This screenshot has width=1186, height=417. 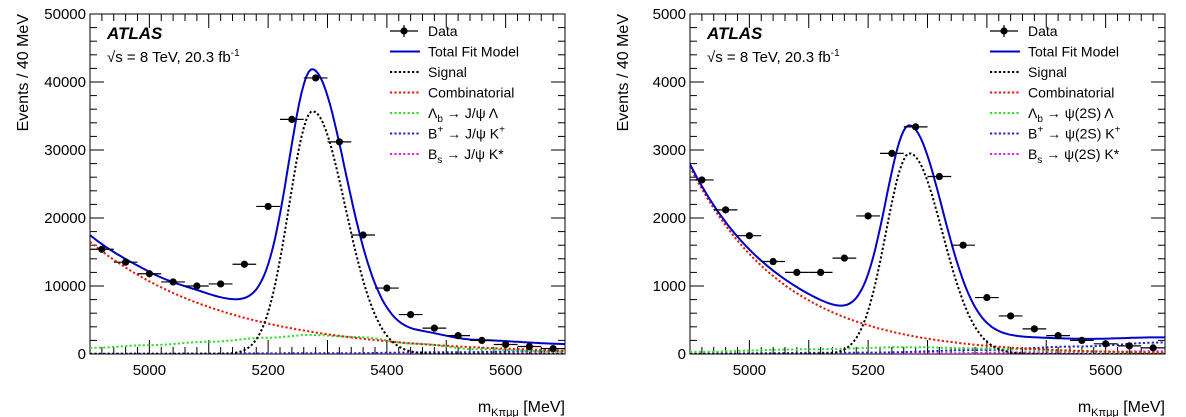 What do you see at coordinates (669, 150) in the screenshot?
I see `y-tick-label: 3000` at bounding box center [669, 150].